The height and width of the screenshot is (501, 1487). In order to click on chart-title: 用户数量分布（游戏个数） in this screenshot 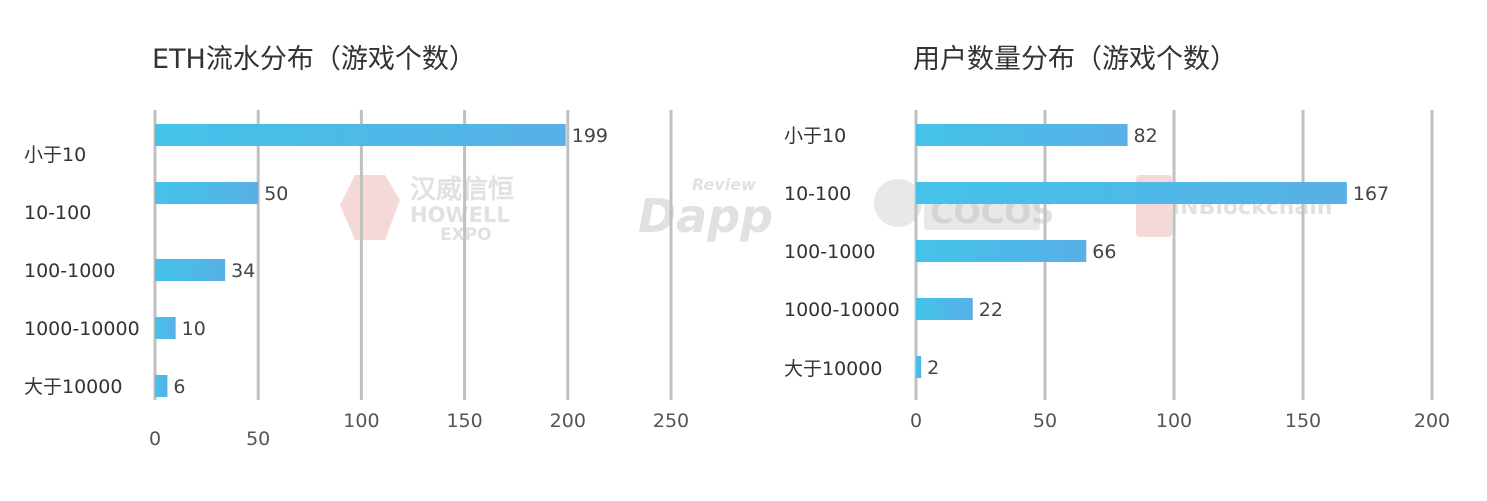, I will do `click(1075, 59)`.